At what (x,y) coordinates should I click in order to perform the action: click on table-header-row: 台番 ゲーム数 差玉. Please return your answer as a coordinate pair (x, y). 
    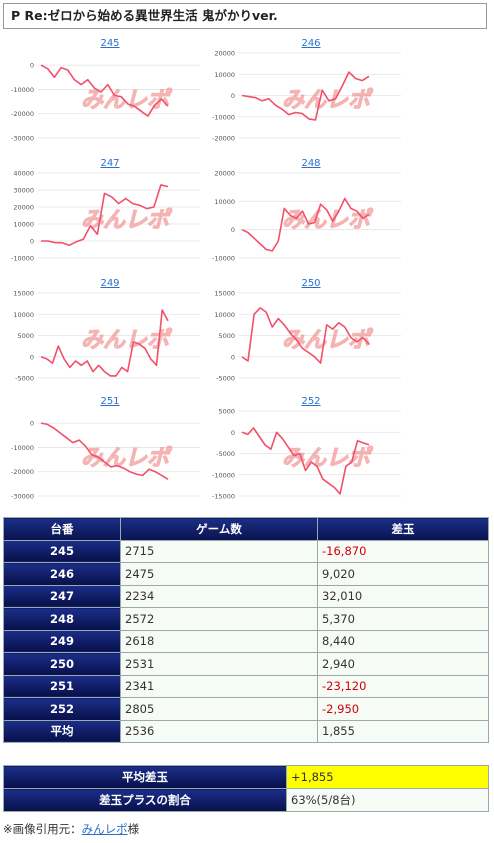
    Looking at the image, I should click on (246, 529).